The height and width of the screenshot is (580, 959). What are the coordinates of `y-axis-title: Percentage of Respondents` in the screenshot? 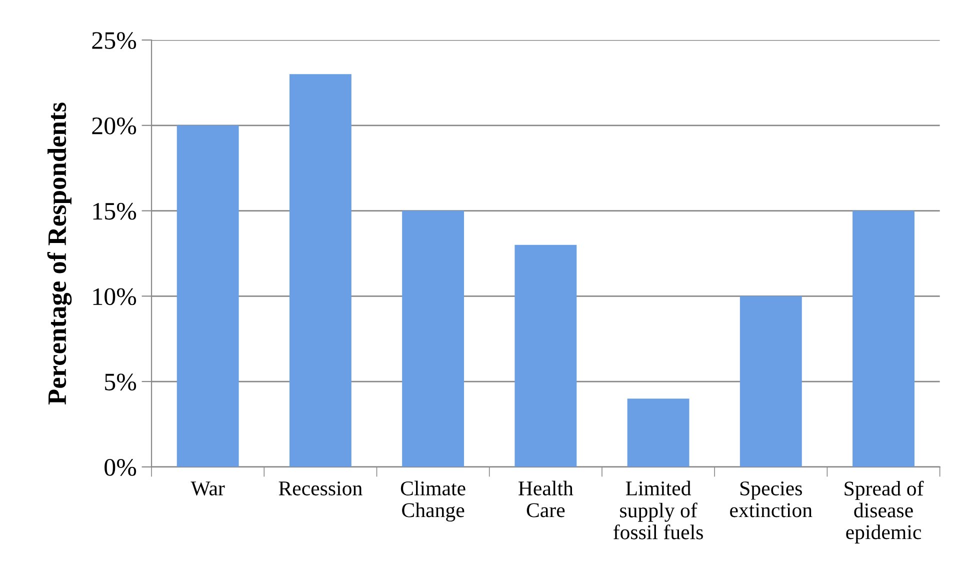 It's located at (59, 253).